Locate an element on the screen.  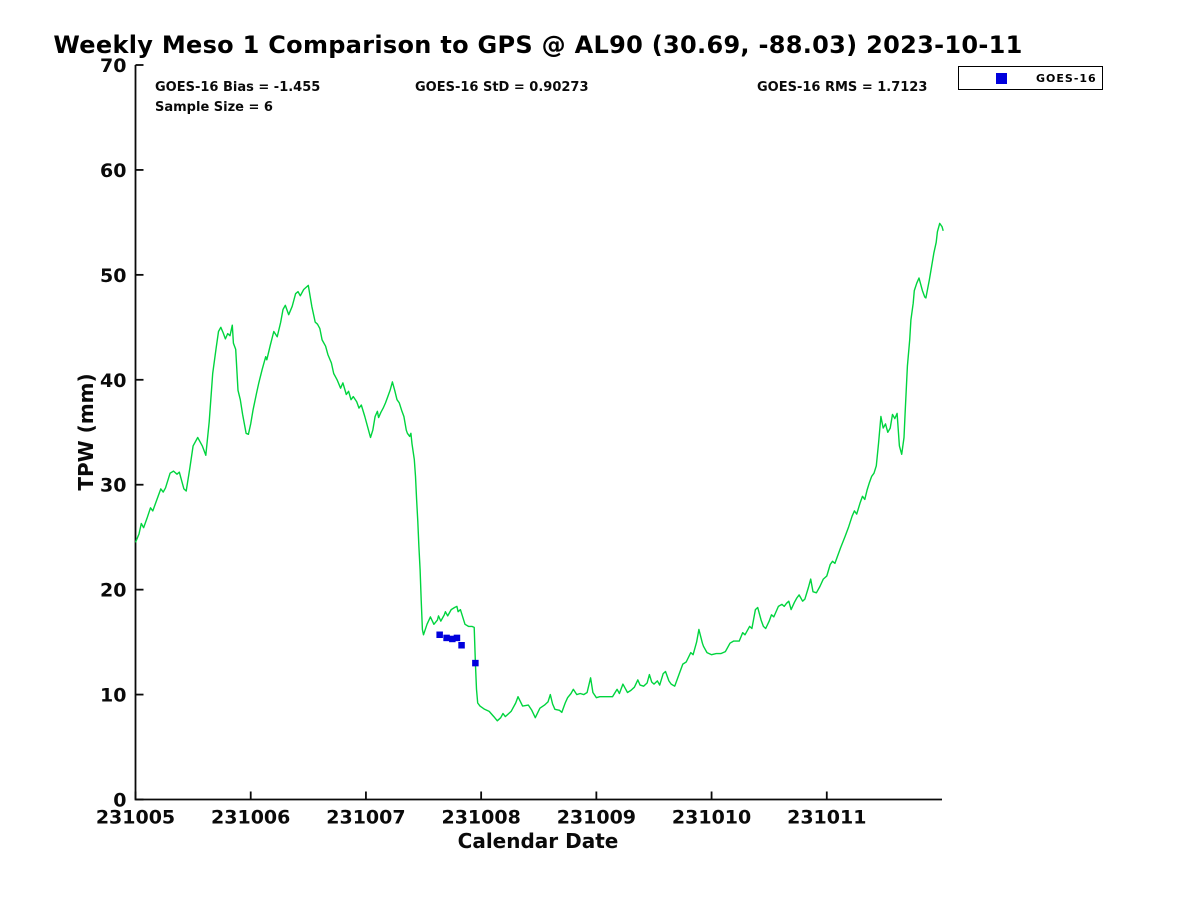
stat-std: GOES-16 StD = 0.90273 is located at coordinates (502, 87).